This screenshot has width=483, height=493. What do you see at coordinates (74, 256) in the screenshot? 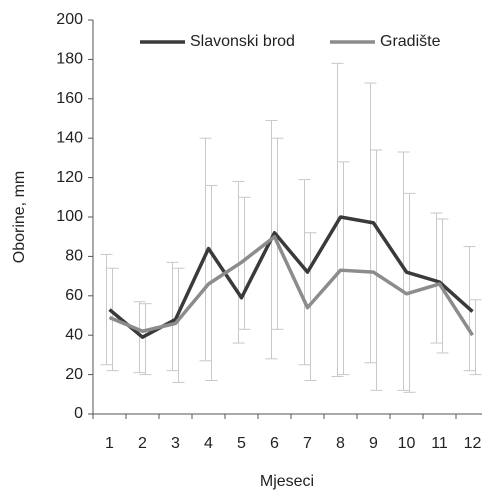
I see `y-tick-label: 80` at bounding box center [74, 256].